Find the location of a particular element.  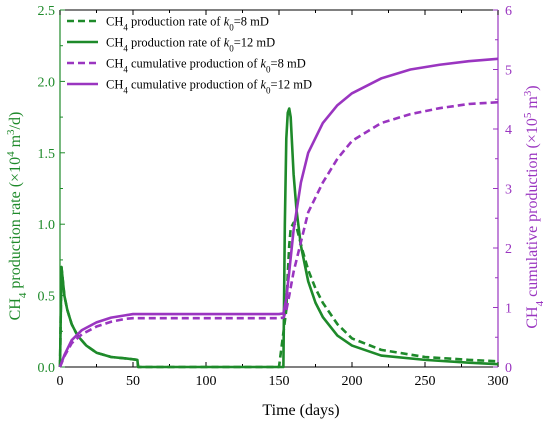

y-right-tick-label: 0 is located at coordinates (508, 368).